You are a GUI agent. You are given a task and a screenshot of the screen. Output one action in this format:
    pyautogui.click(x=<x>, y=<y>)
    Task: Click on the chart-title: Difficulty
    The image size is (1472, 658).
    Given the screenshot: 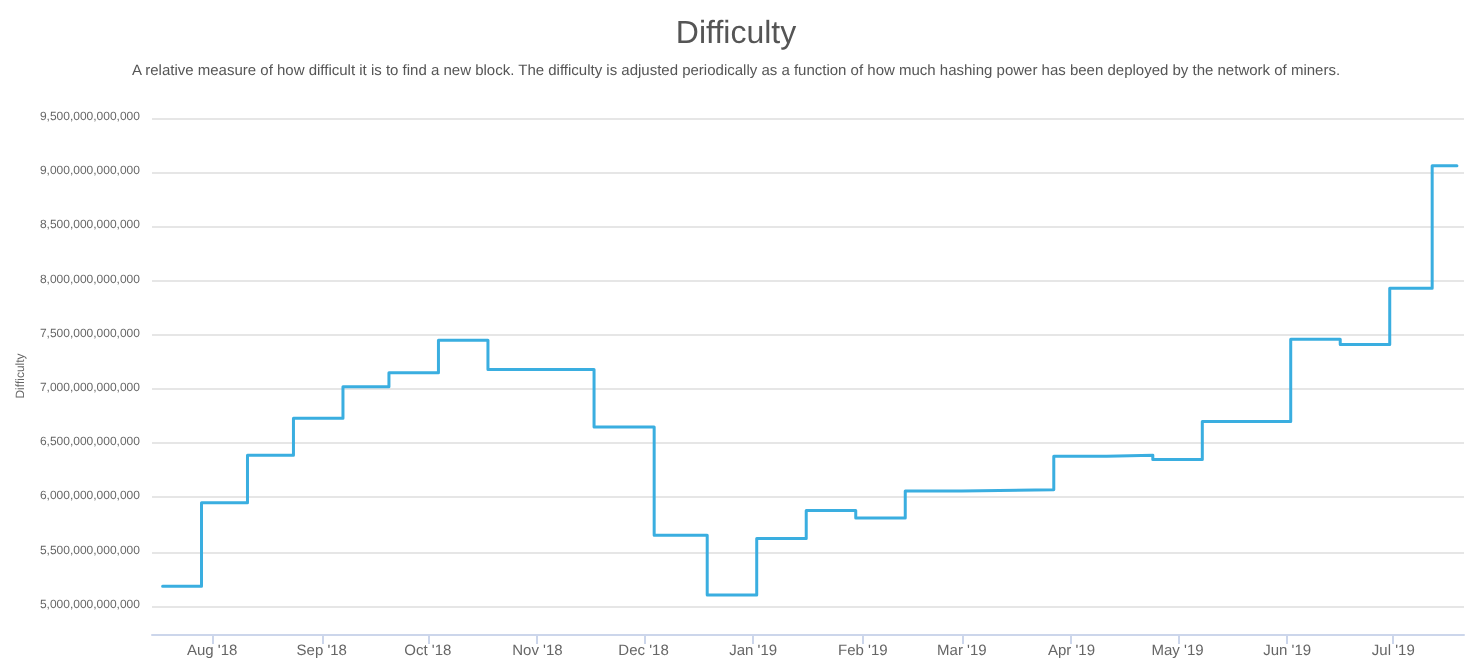 What is the action you would take?
    pyautogui.click(x=736, y=34)
    